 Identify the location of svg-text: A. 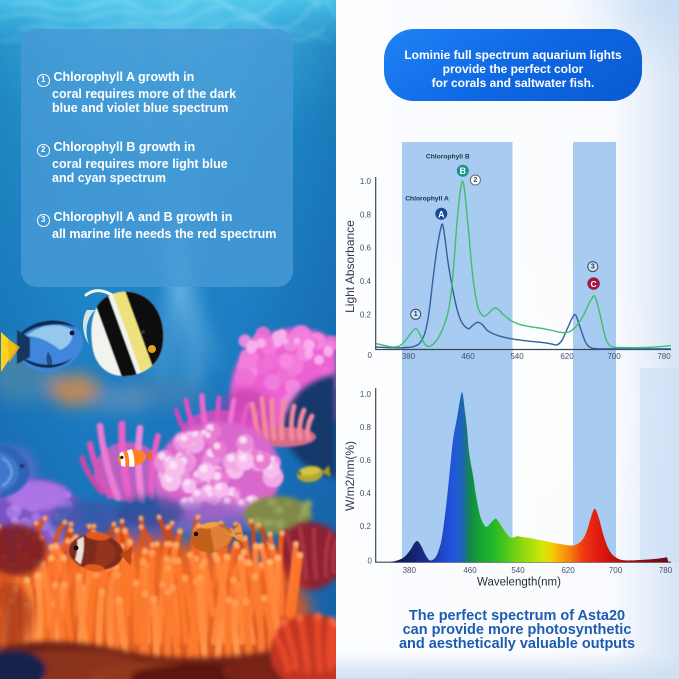
(441, 214).